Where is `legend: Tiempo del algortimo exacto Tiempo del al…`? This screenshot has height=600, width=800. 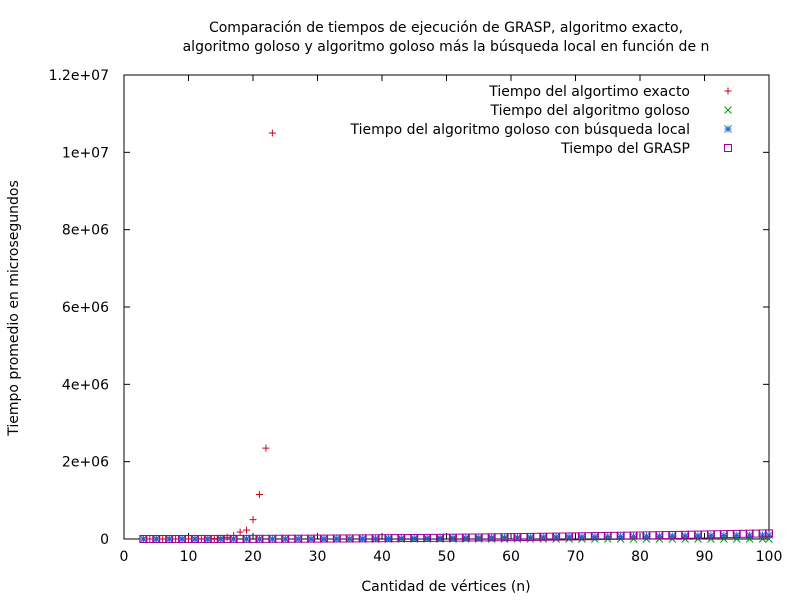
legend: Tiempo del algortimo exacto Tiempo del al… is located at coordinates (541, 120).